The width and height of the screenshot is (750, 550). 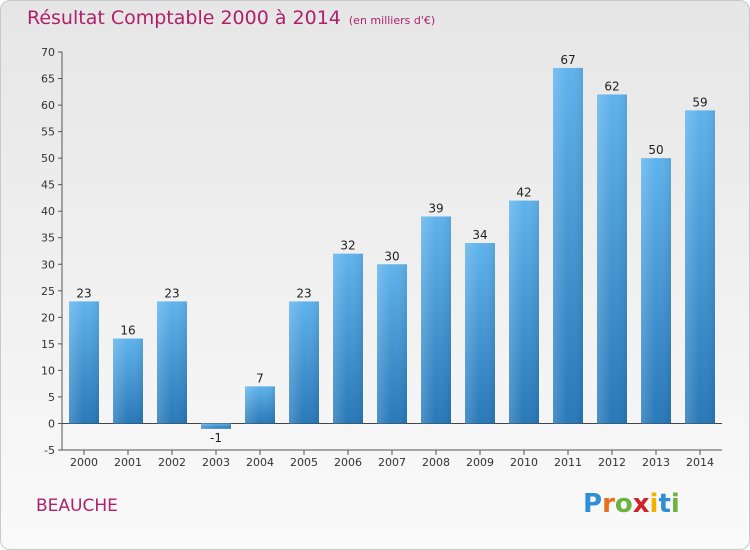 I want to click on x-tick-label: 2001, so click(x=128, y=462).